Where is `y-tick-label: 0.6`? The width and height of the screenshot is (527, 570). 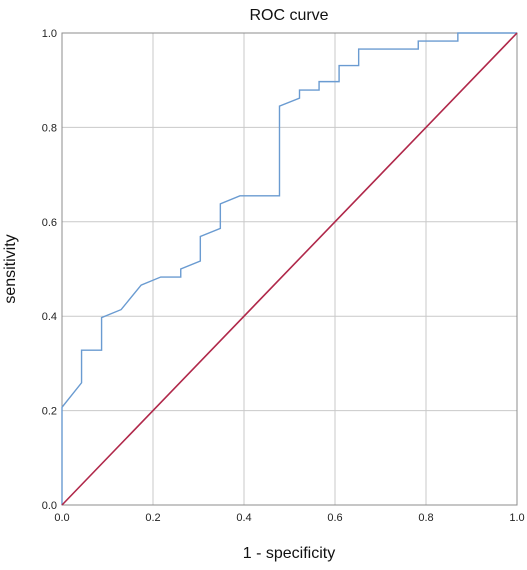 y-tick-label: 0.6 is located at coordinates (49, 223).